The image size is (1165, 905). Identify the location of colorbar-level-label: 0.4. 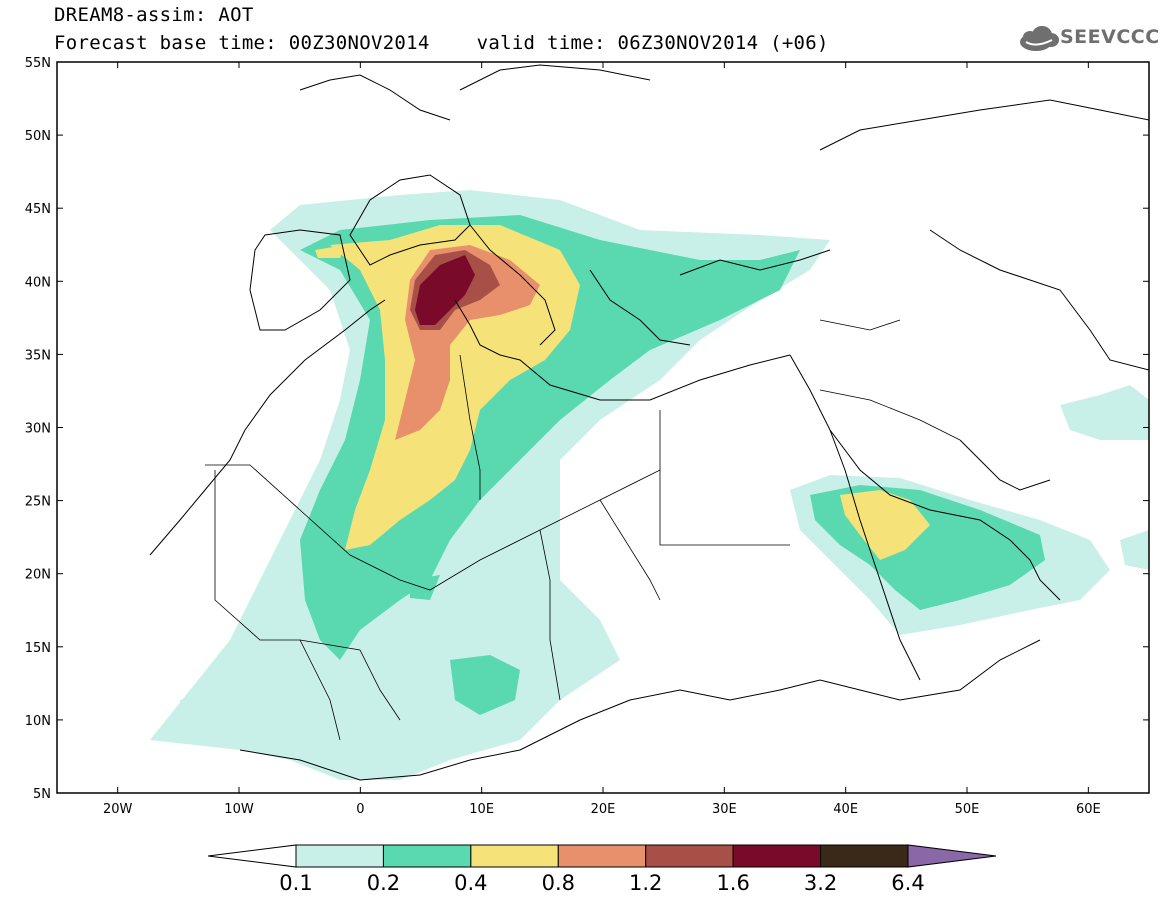
(471, 883).